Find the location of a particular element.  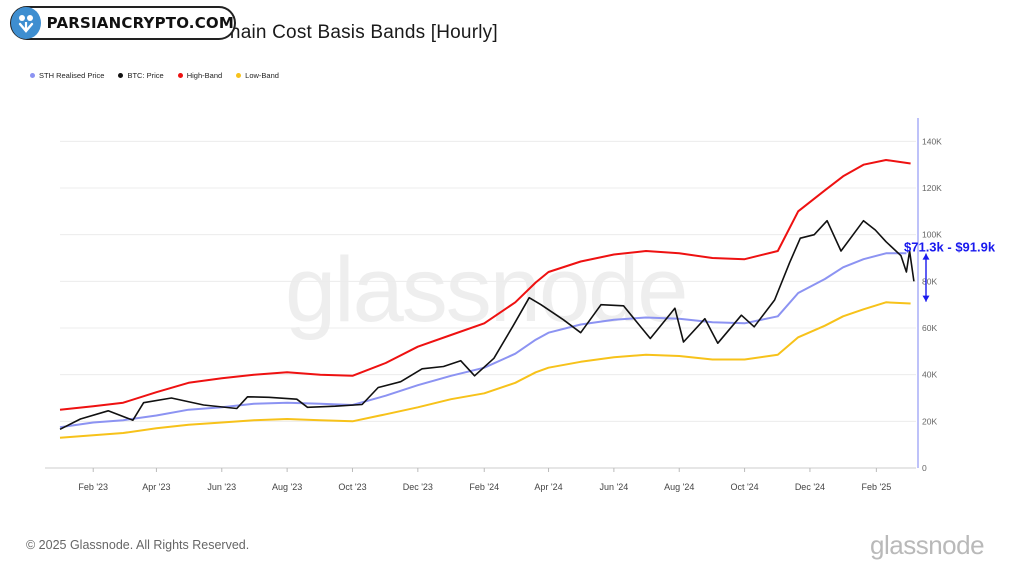

x-tick-label: Aug '24 is located at coordinates (679, 487).